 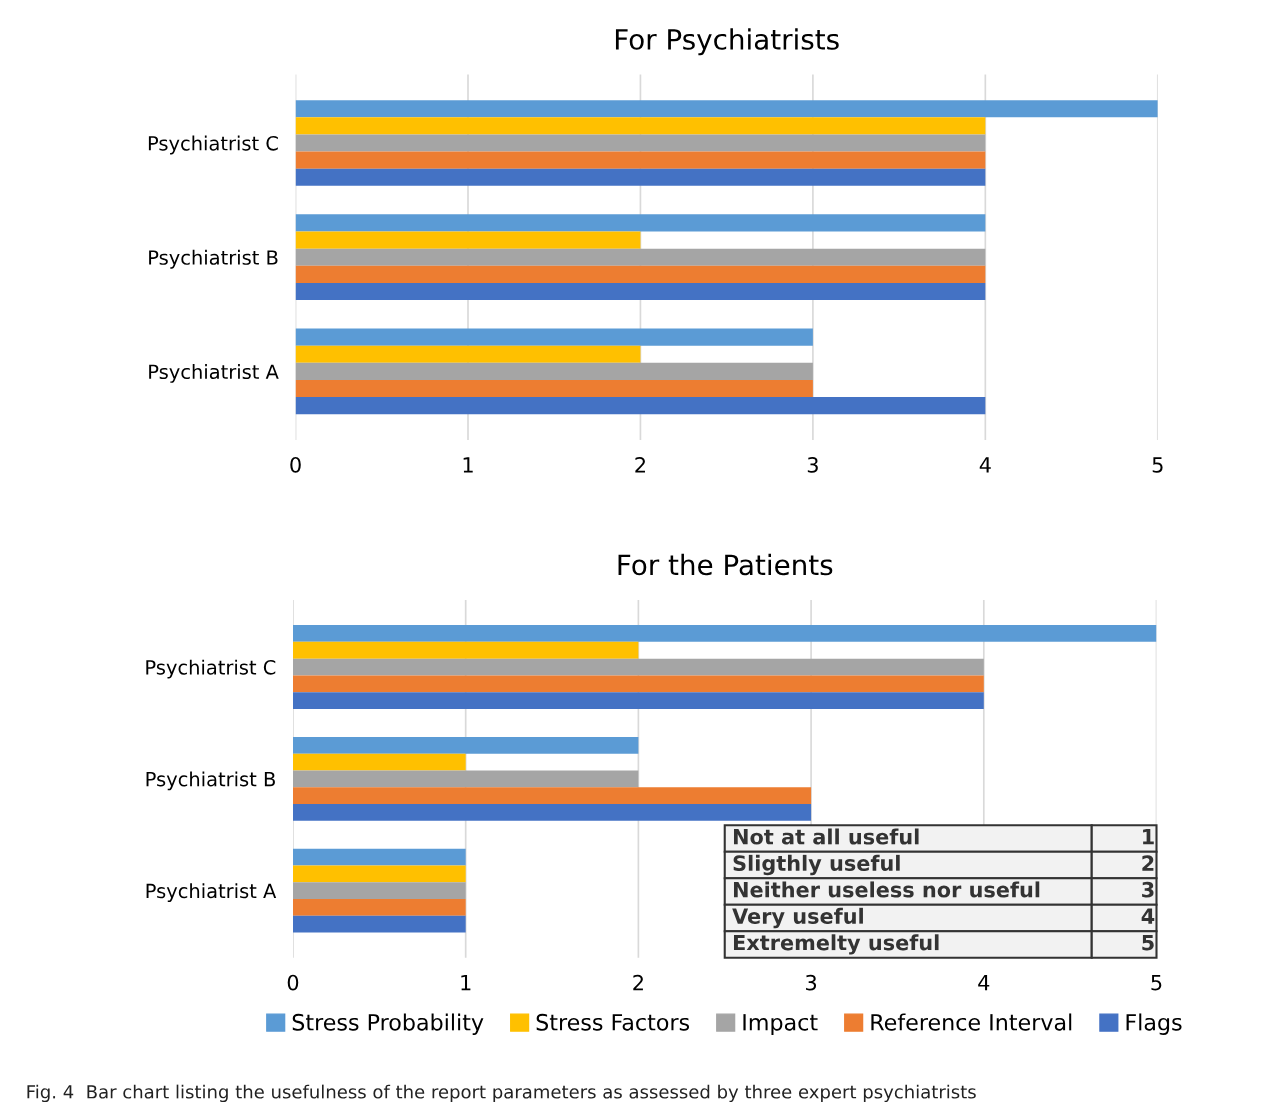 I want to click on annotation: Not at all useful, so click(x=826, y=836).